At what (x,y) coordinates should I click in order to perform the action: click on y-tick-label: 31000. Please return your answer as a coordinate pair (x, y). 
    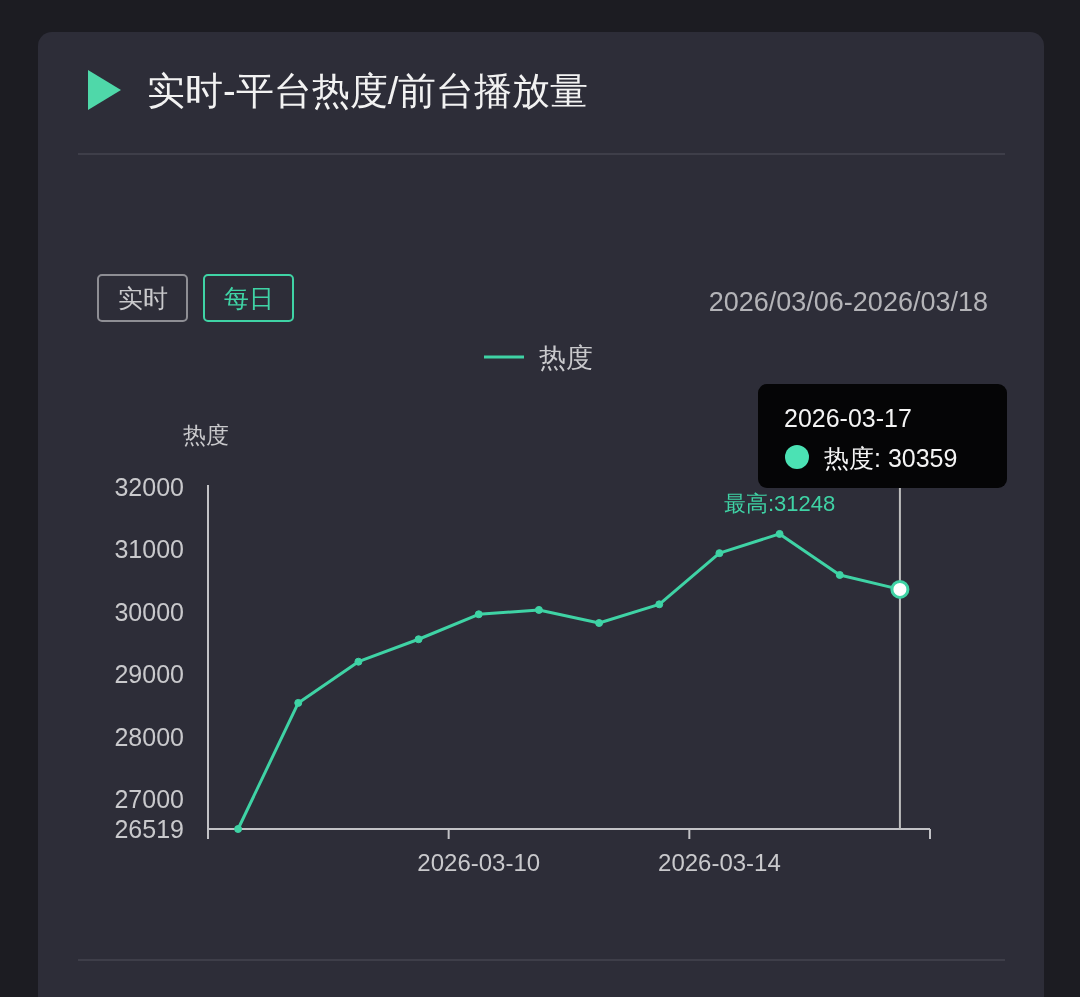
    Looking at the image, I should click on (149, 549).